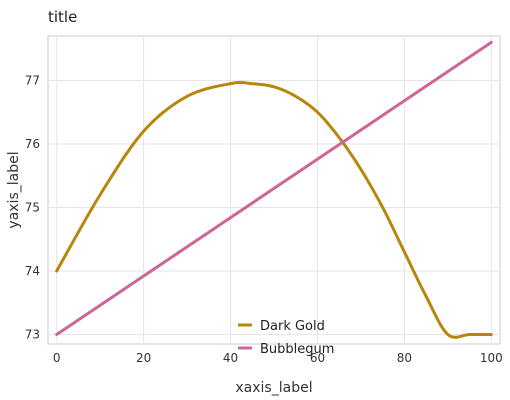 This screenshot has height=400, width=510. What do you see at coordinates (491, 358) in the screenshot?
I see `x-tick-label: 100` at bounding box center [491, 358].